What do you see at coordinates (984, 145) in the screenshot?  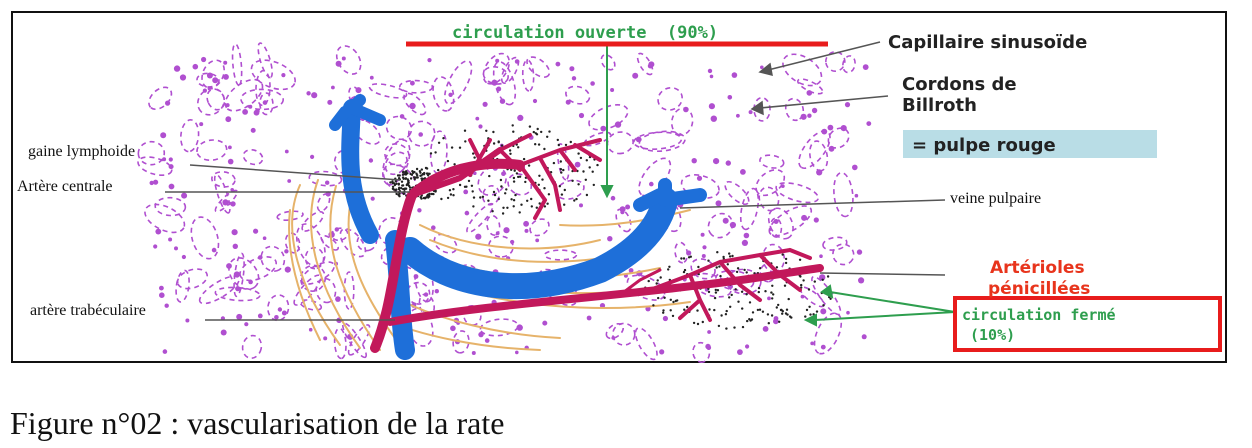 I see `label-pulpe-rouge: = pulpe rouge` at bounding box center [984, 145].